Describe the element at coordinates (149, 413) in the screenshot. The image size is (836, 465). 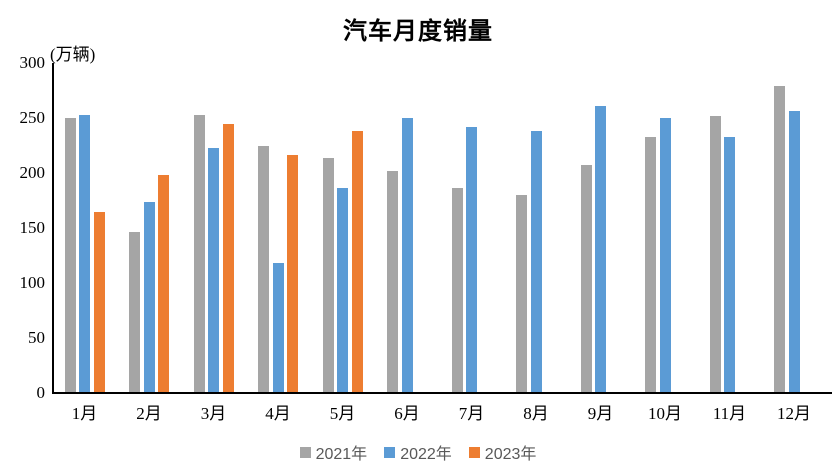
I see `x-tick-2月: 2月` at that location.